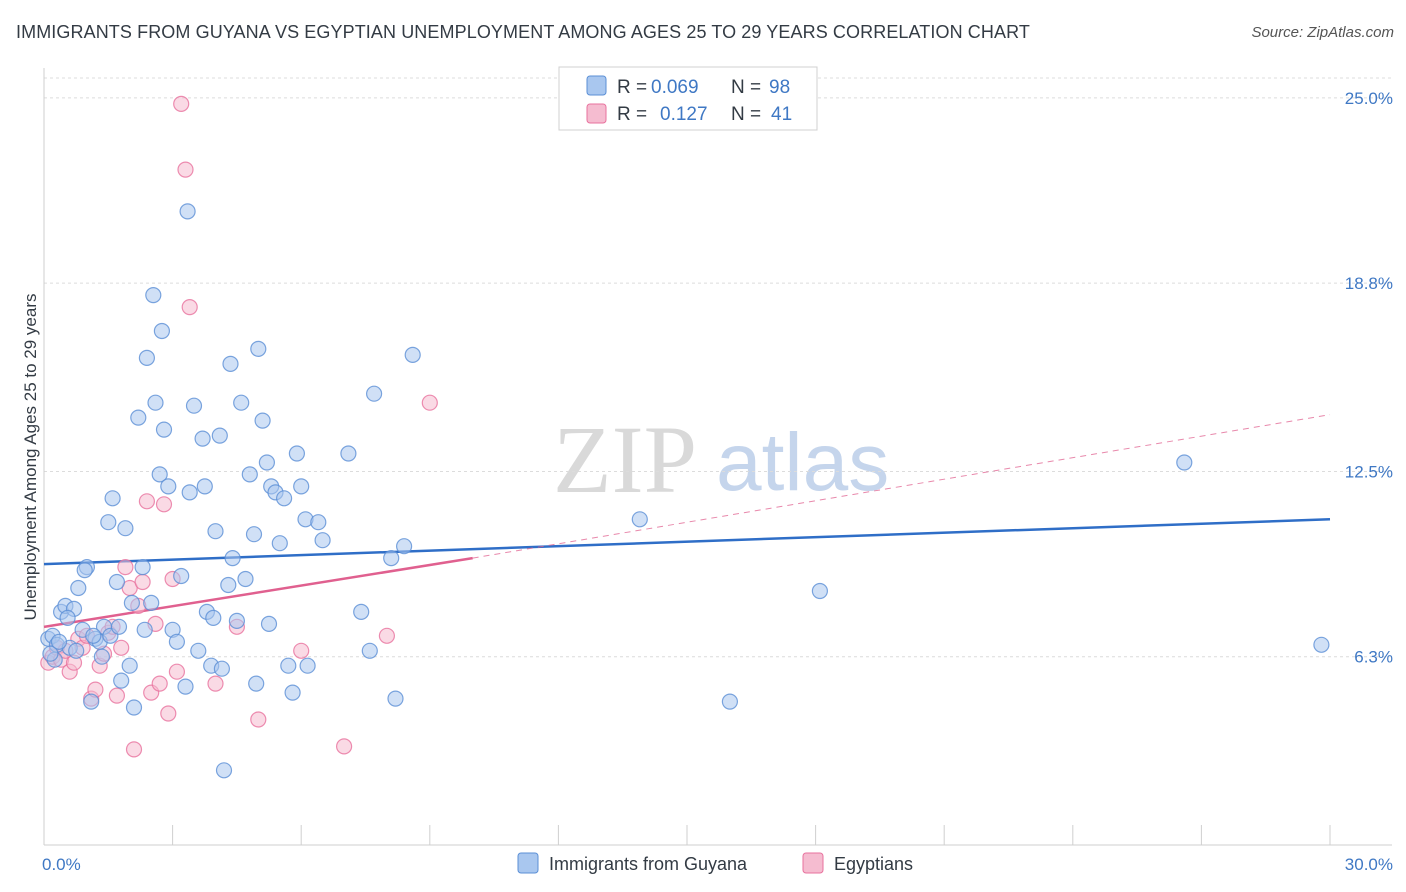 This screenshot has width=1406, height=892. I want to click on legend-r-value: 0.127, so click(684, 114).